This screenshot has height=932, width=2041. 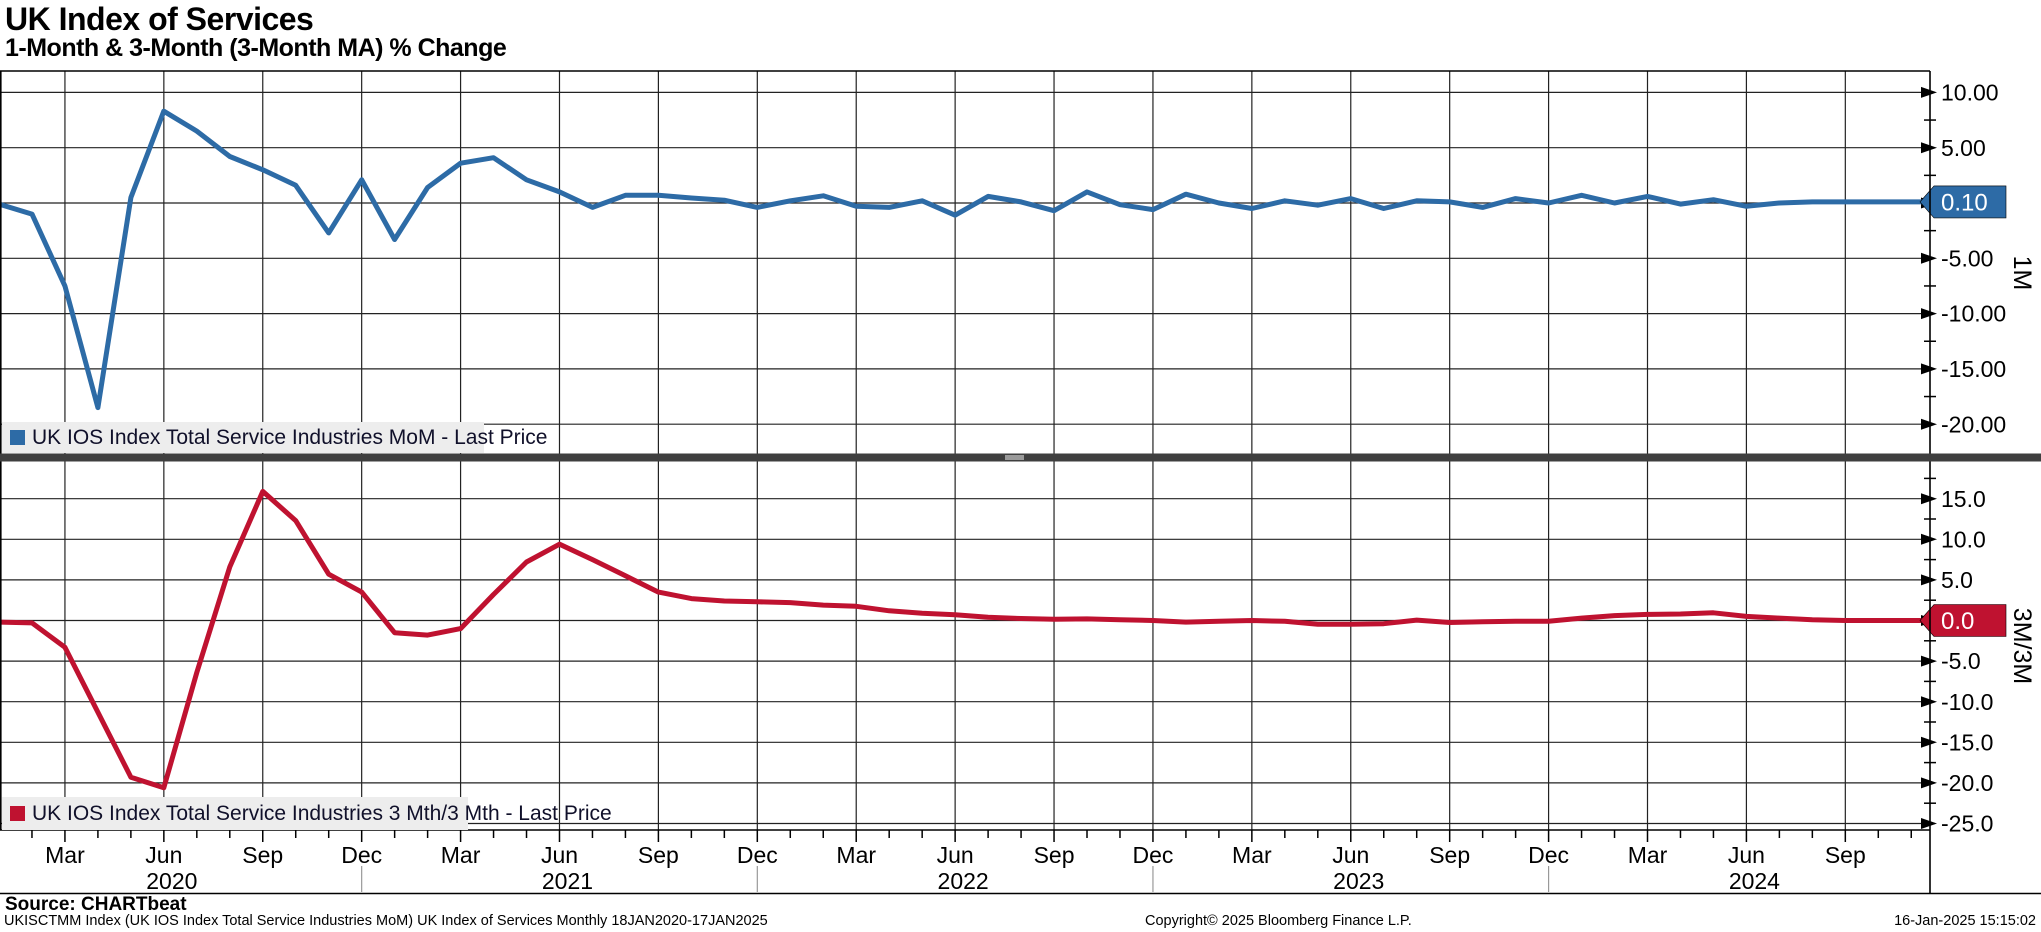 I want to click on y-tick-label: -20.00, so click(x=1973, y=424).